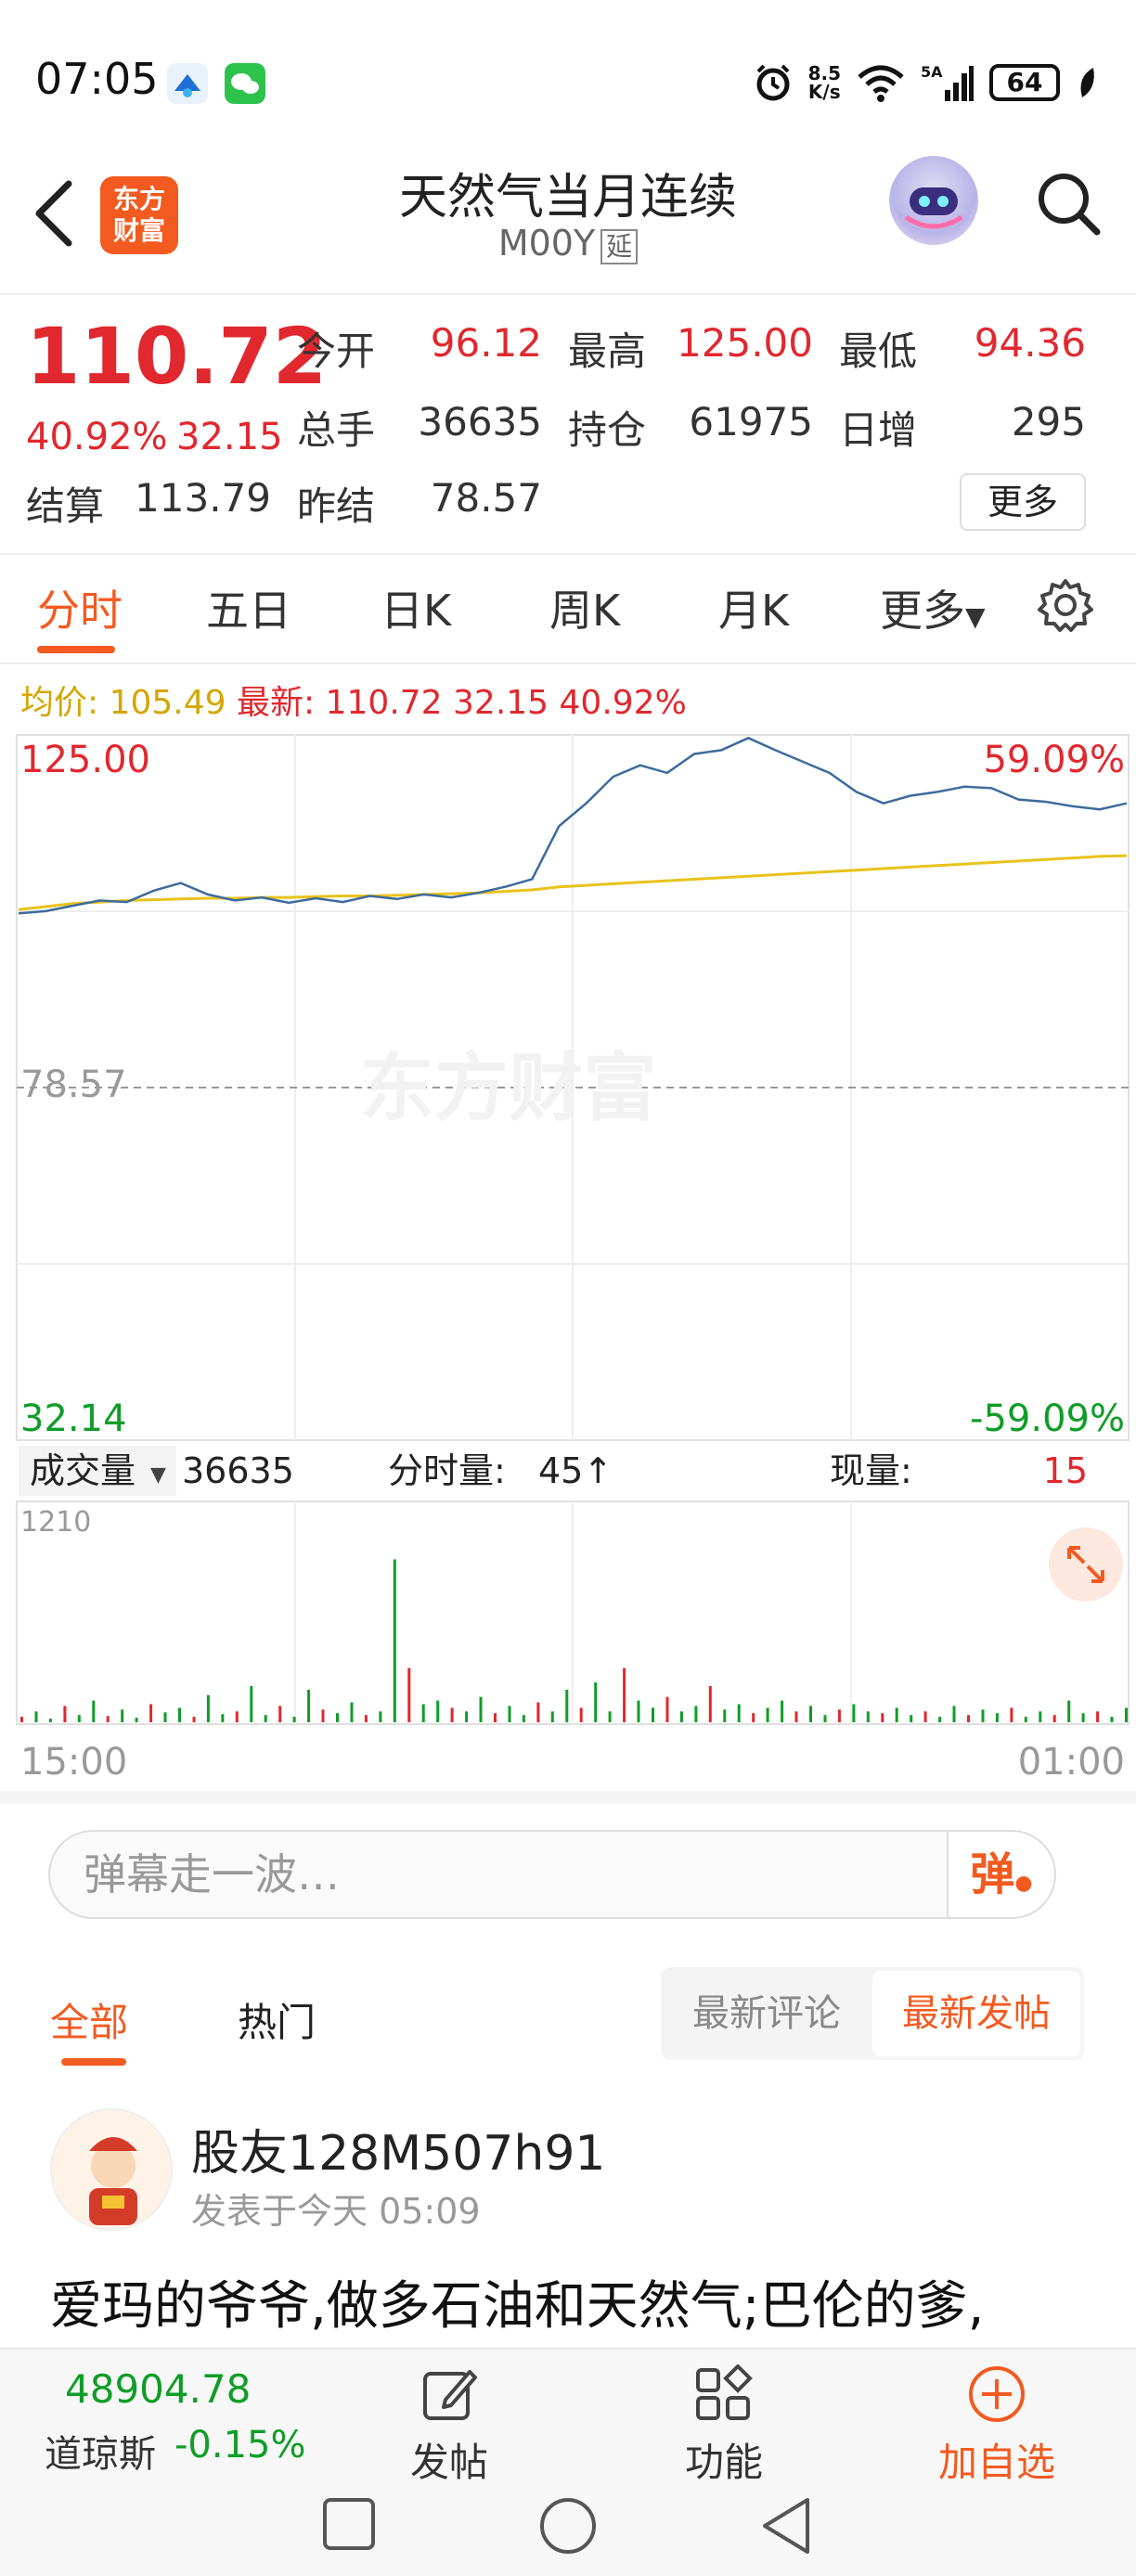 This screenshot has width=1136, height=2576. Describe the element at coordinates (158, 1475) in the screenshot. I see `caret-down-icon: ▼` at that location.